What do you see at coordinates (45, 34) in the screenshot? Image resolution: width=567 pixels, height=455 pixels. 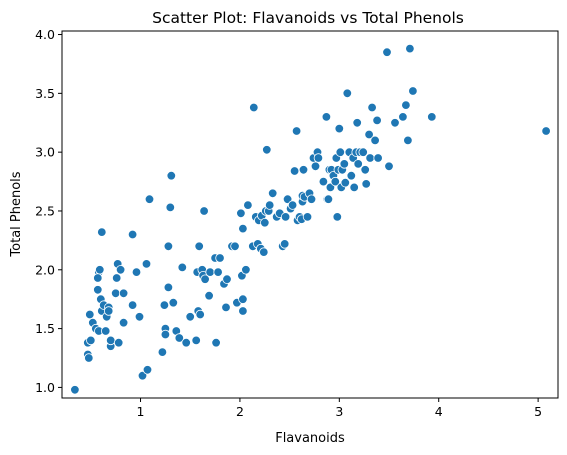 I see `y-tick-label: 4.0` at bounding box center [45, 34].